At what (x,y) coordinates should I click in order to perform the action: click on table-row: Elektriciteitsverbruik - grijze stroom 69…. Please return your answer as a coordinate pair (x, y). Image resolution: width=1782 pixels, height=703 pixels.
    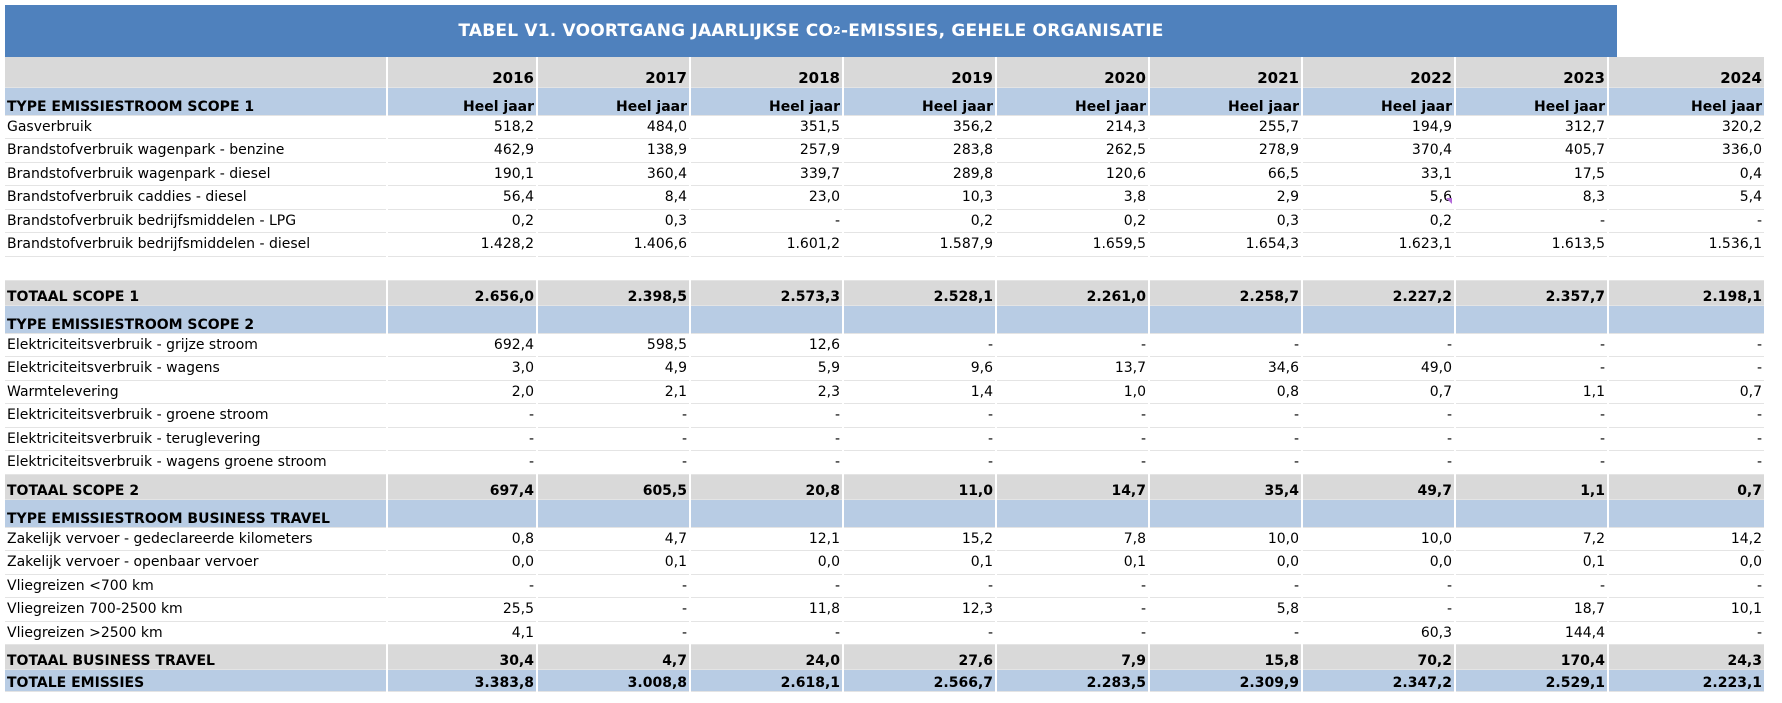
    Looking at the image, I should click on (885, 345).